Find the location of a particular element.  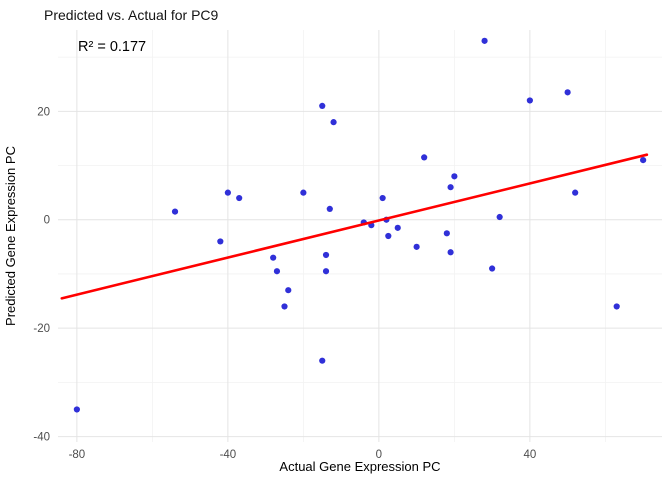

x-tick-label: -80 is located at coordinates (77, 455).